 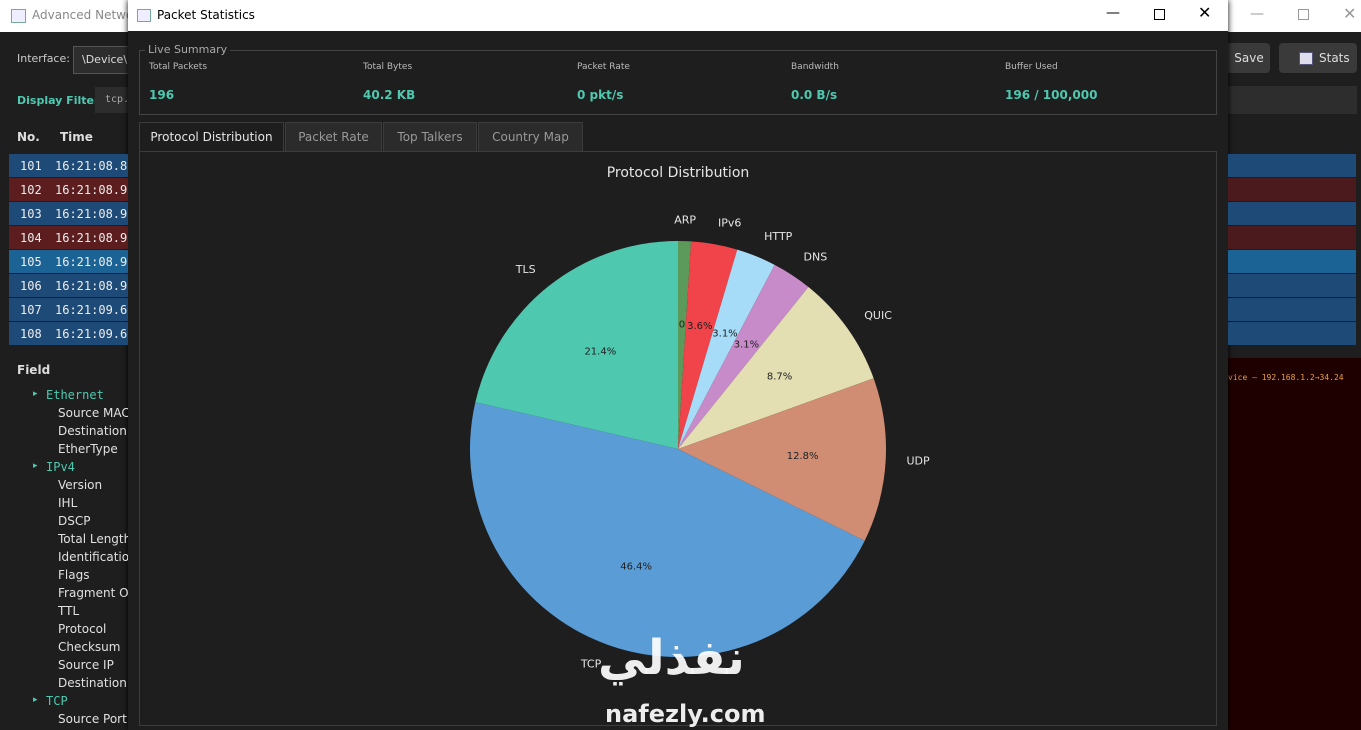 What do you see at coordinates (430, 136) in the screenshot?
I see `tab: Top Talkers` at bounding box center [430, 136].